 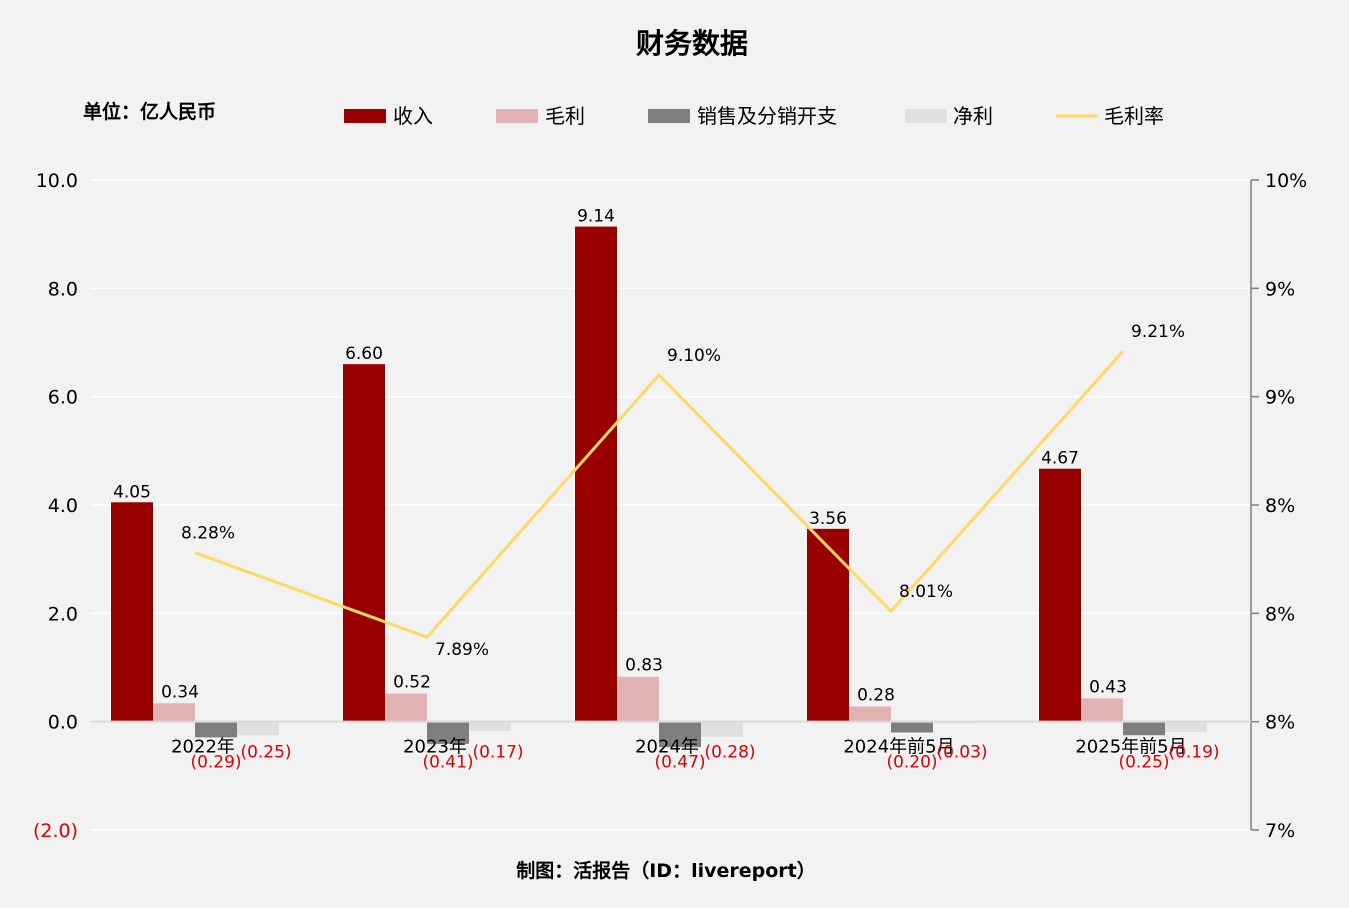 I want to click on right-tick-label: 10%, so click(x=1286, y=181).